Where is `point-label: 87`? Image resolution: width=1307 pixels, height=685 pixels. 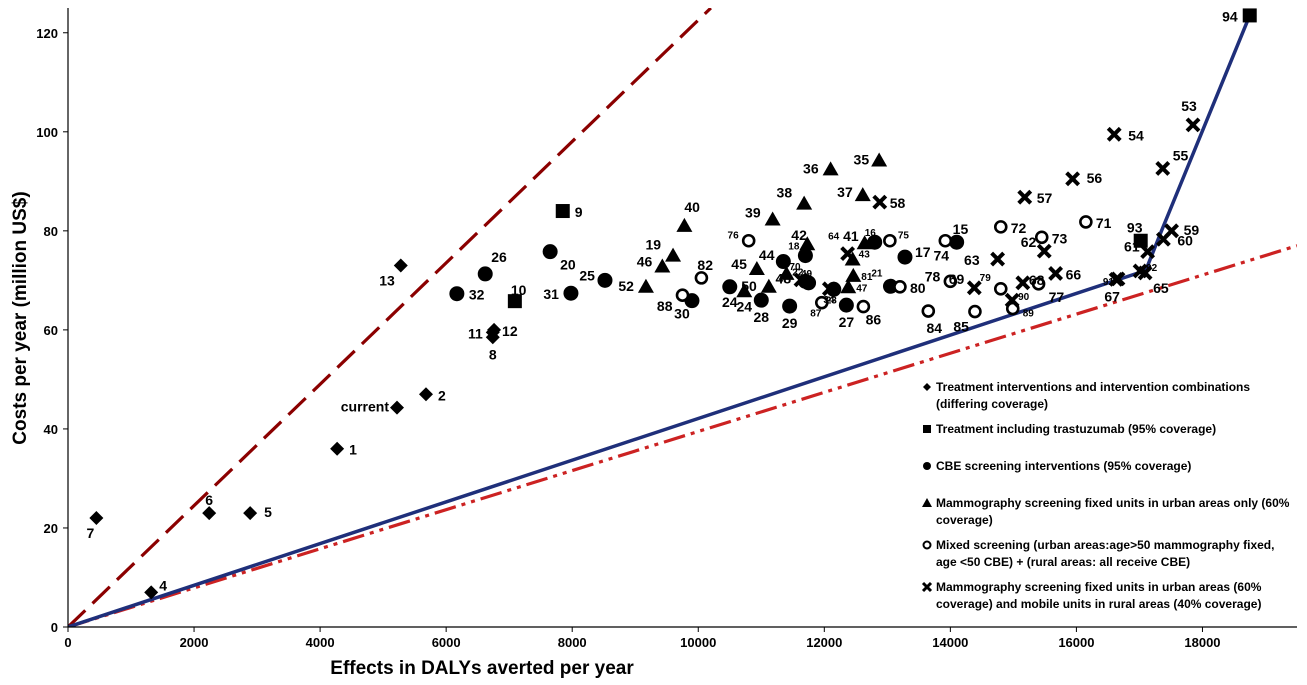
point-label: 87 is located at coordinates (816, 314).